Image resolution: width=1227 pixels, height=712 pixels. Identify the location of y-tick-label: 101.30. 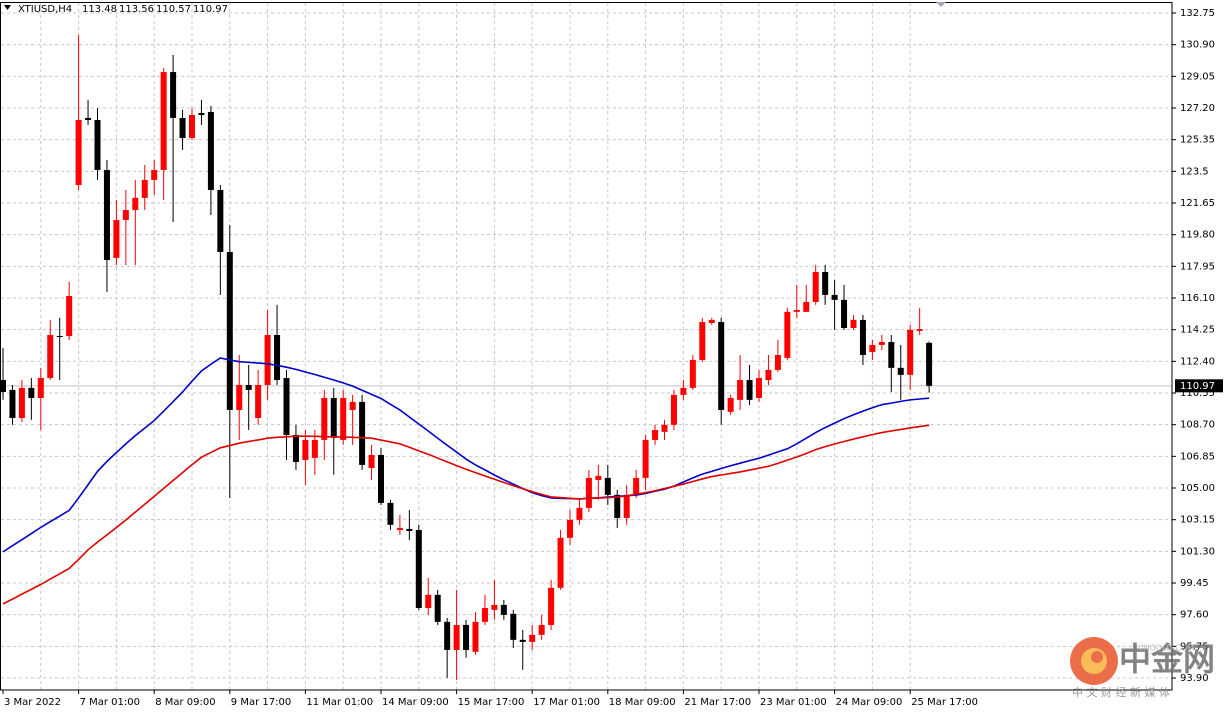
(1197, 551).